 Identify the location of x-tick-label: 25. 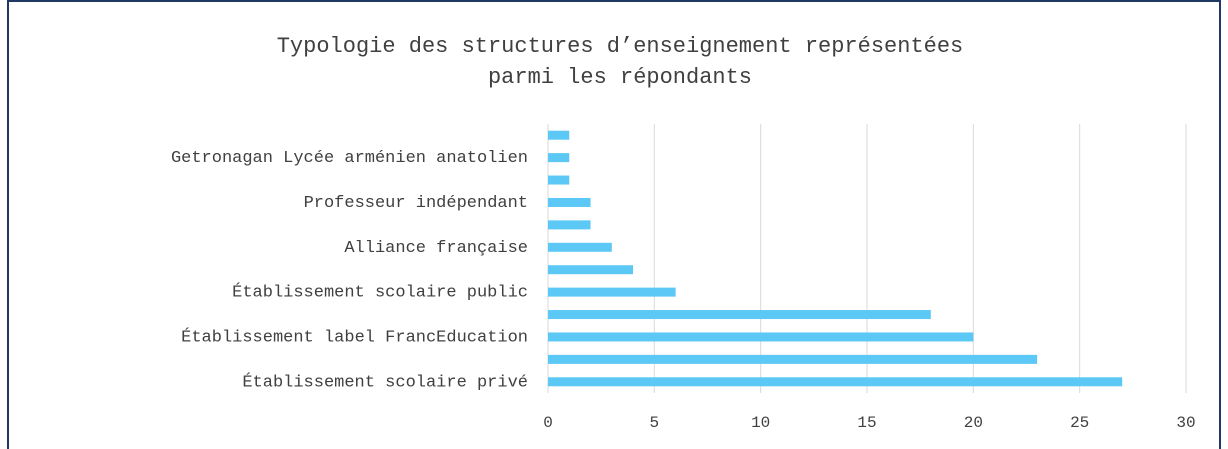
(1079, 423).